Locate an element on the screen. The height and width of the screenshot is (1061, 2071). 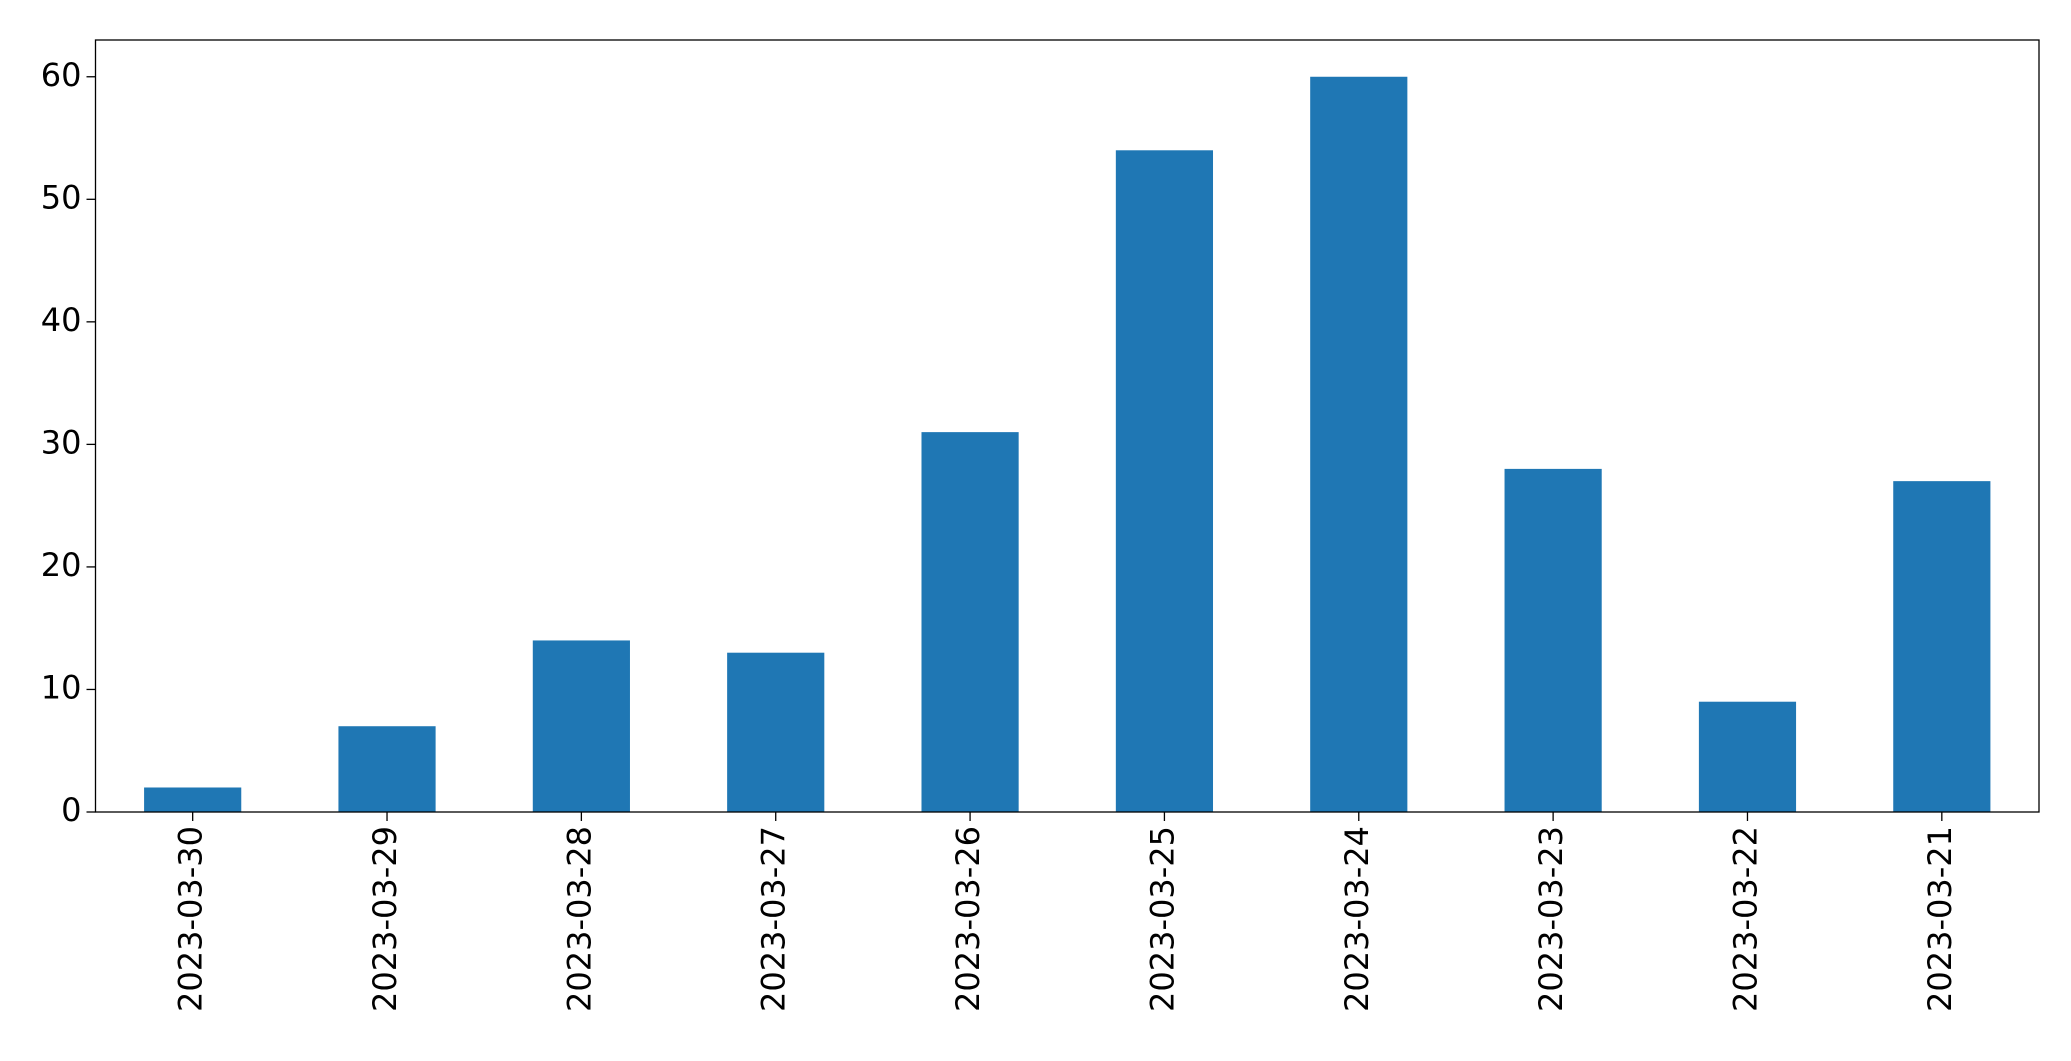
x-tick-label: 2023-03-26 is located at coordinates (968, 919).